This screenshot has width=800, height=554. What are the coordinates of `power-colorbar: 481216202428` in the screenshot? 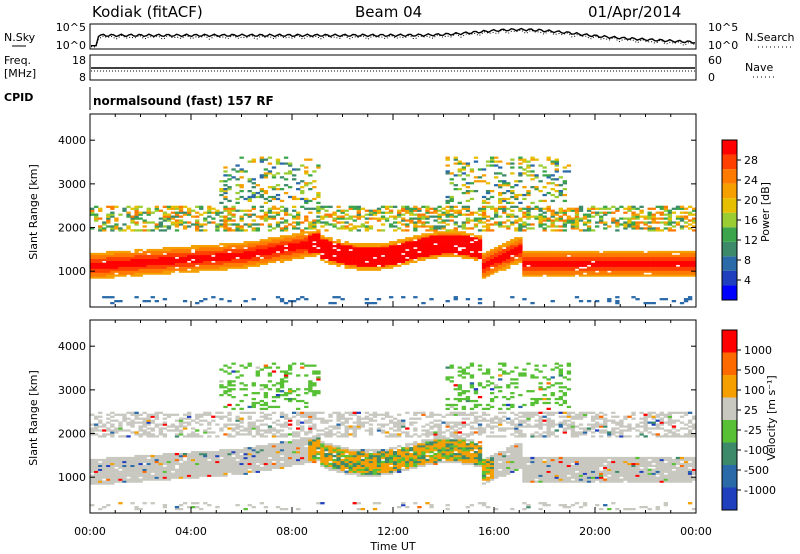 It's located at (740, 220).